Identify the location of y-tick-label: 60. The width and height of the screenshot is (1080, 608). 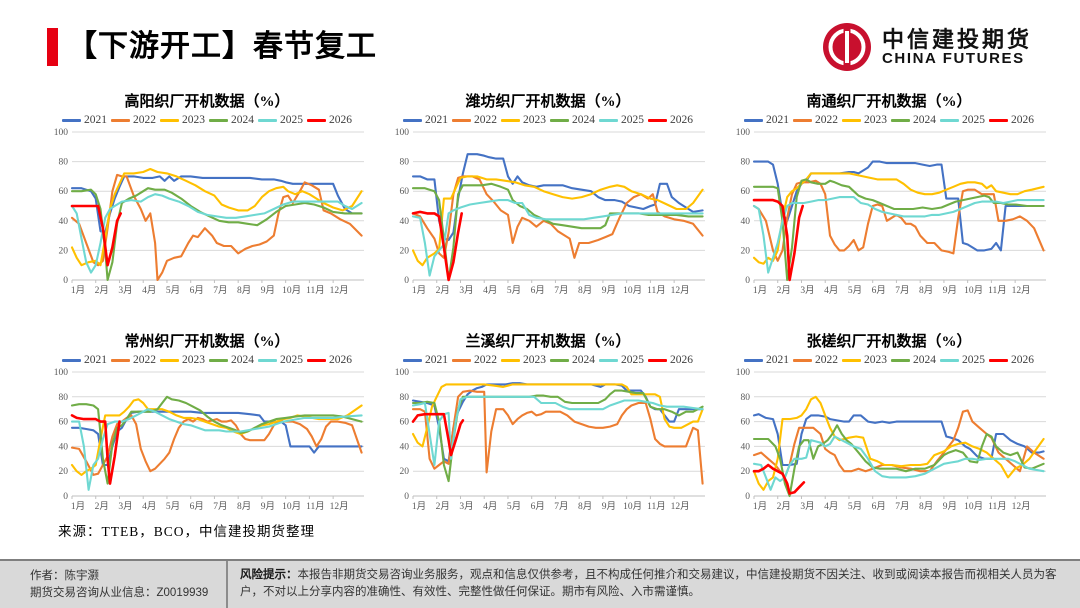
(64, 192).